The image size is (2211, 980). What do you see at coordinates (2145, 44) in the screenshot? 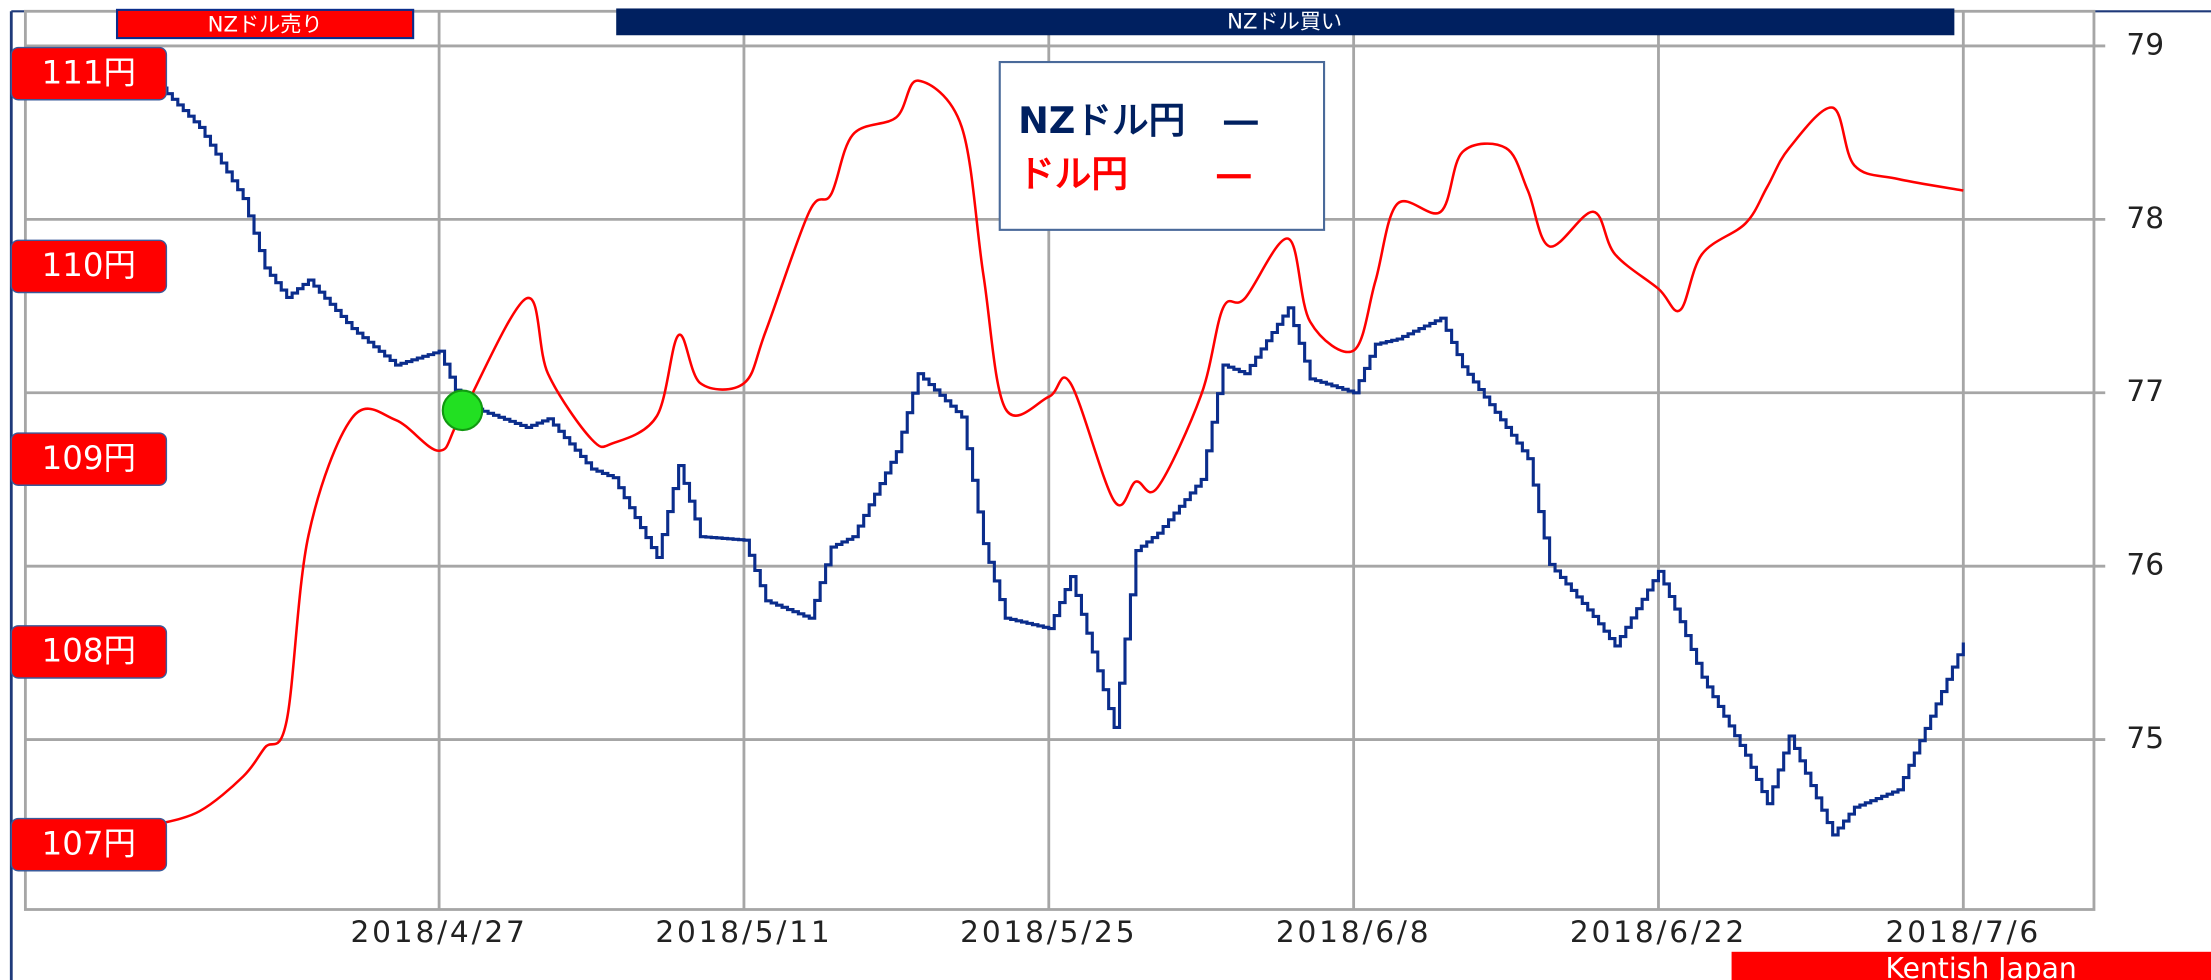
I see `y2-tick-label: 79` at bounding box center [2145, 44].